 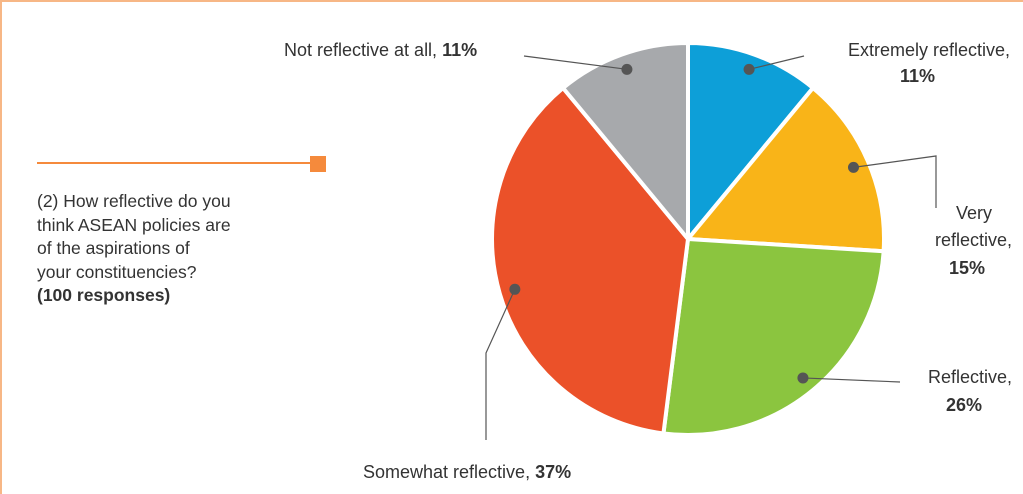 What do you see at coordinates (134, 201) in the screenshot?
I see `question-line: (2) How reflective do you` at bounding box center [134, 201].